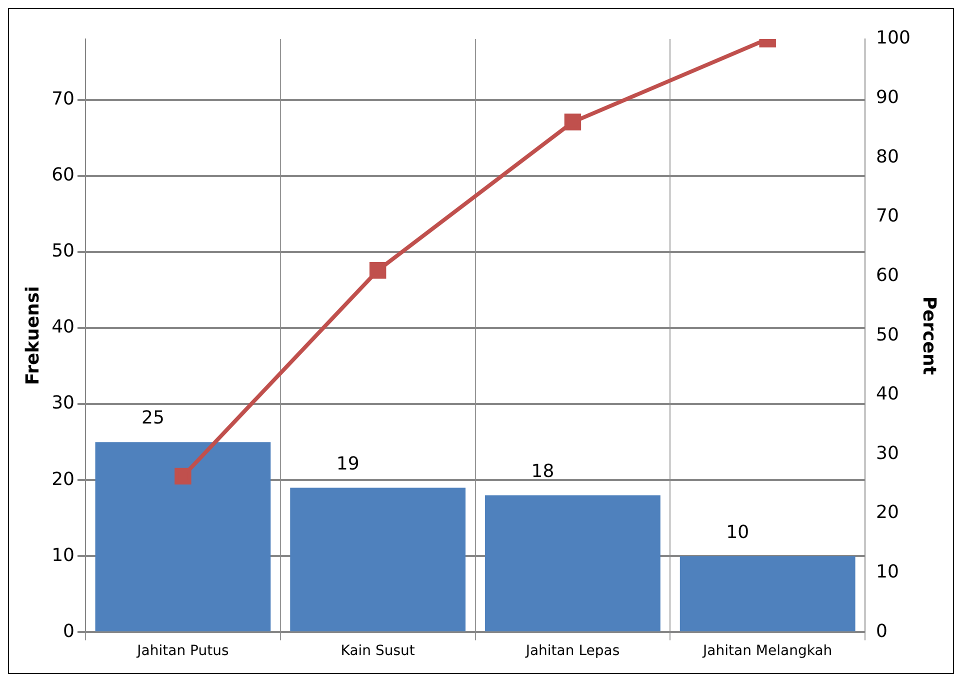 The image size is (962, 682). What do you see at coordinates (348, 463) in the screenshot?
I see `data-label: 19` at bounding box center [348, 463].